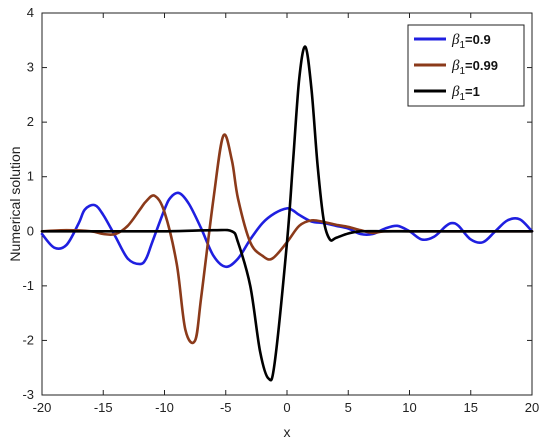 The width and height of the screenshot is (550, 447). Describe the element at coordinates (409, 407) in the screenshot. I see `x-tick-label: 10` at that location.